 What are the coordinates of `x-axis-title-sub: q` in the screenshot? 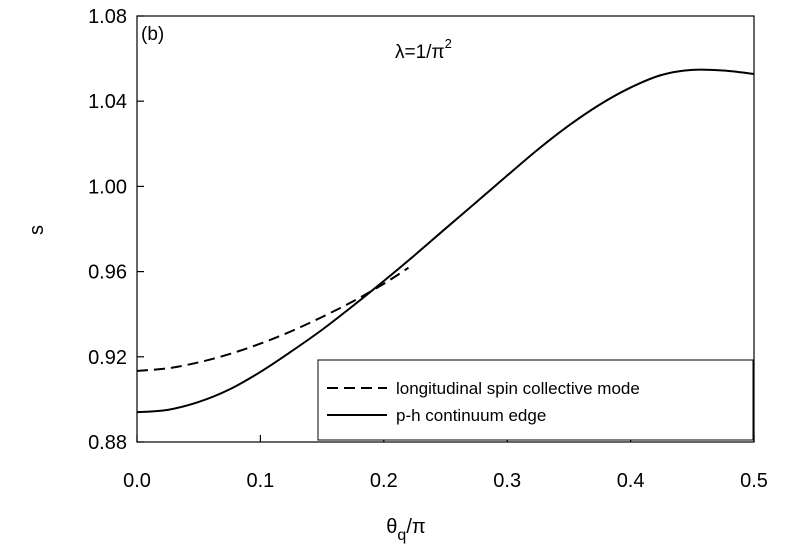 It's located at (401, 535).